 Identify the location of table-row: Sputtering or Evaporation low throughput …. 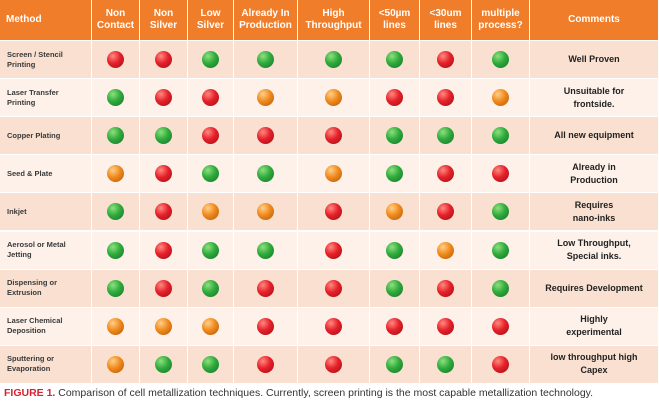
(329, 363).